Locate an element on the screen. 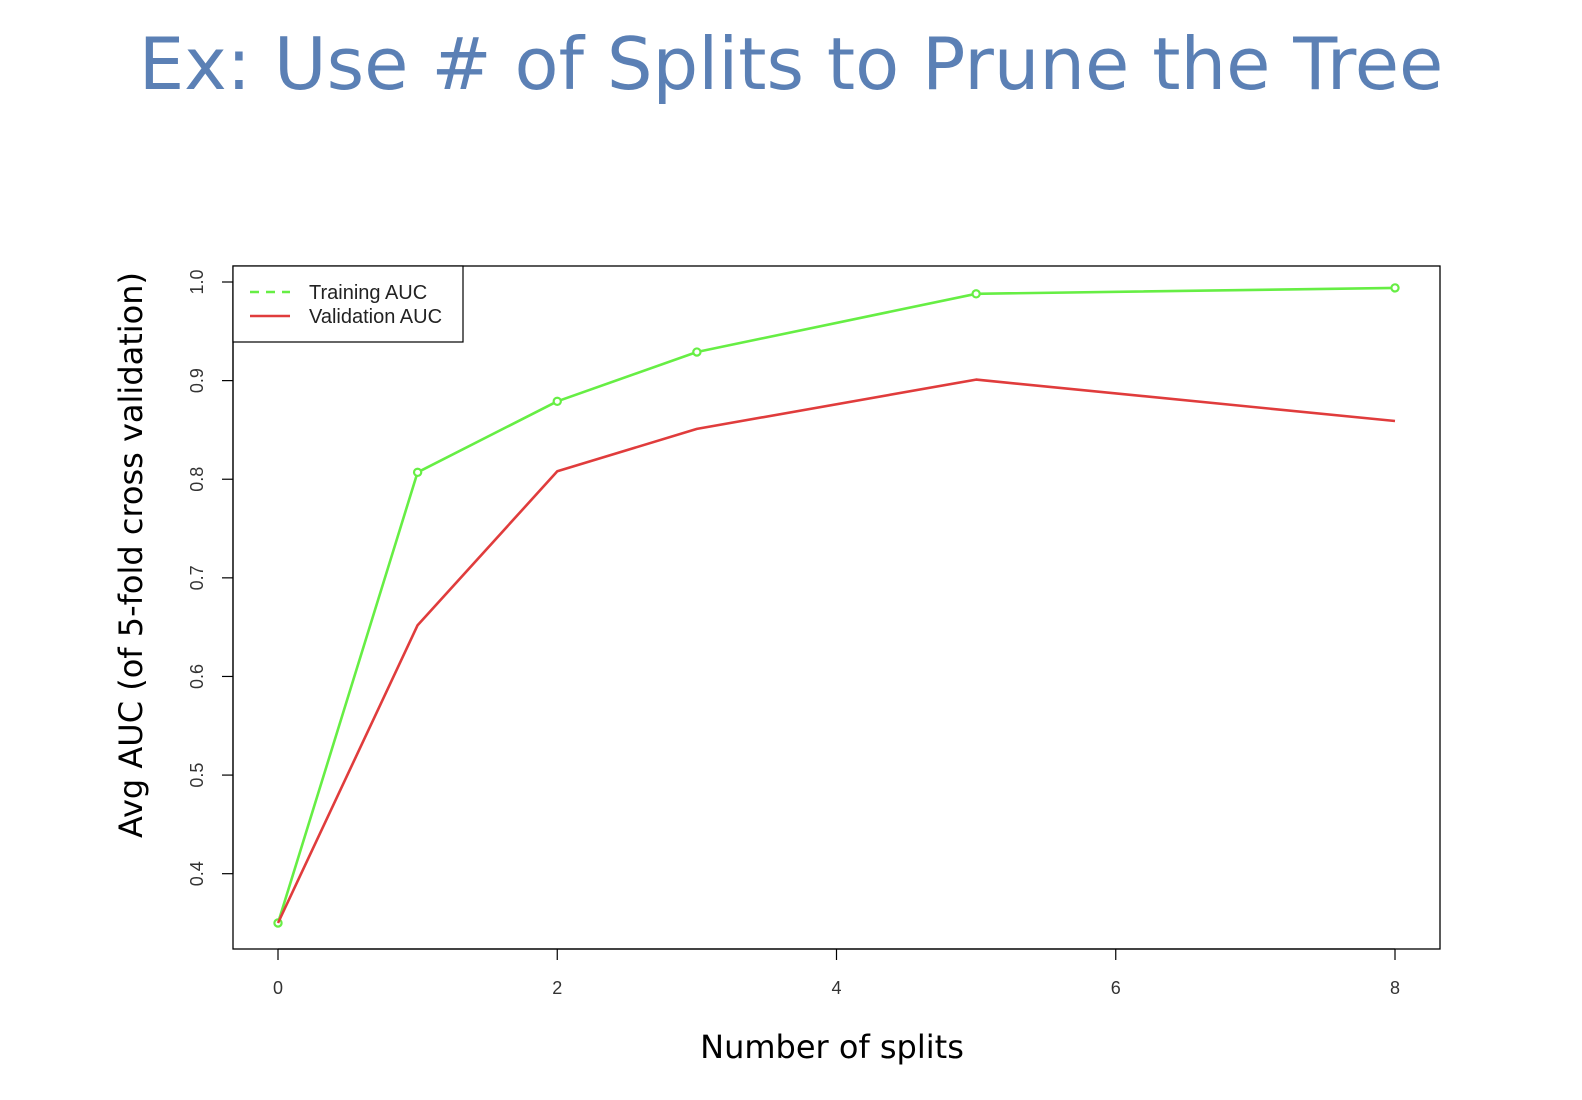 This screenshot has width=1582, height=1100. y-tick-label: 0.9 is located at coordinates (197, 380).